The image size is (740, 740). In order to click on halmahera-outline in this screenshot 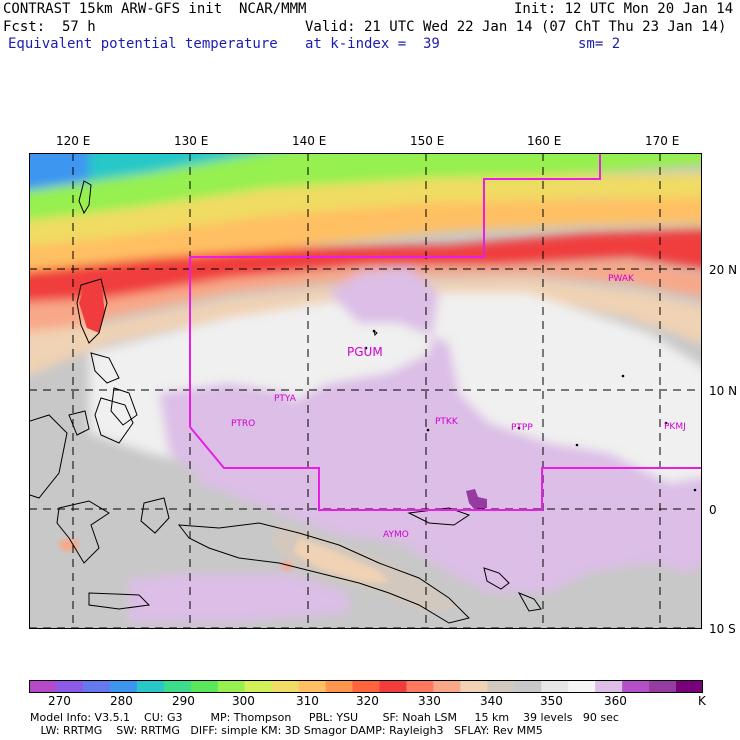, I will do `click(155, 515)`.